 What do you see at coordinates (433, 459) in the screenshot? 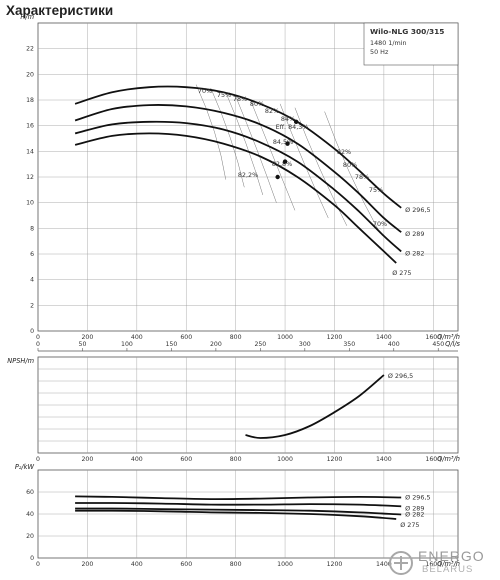
I see `npsh-x-tick: 1600` at bounding box center [433, 459].